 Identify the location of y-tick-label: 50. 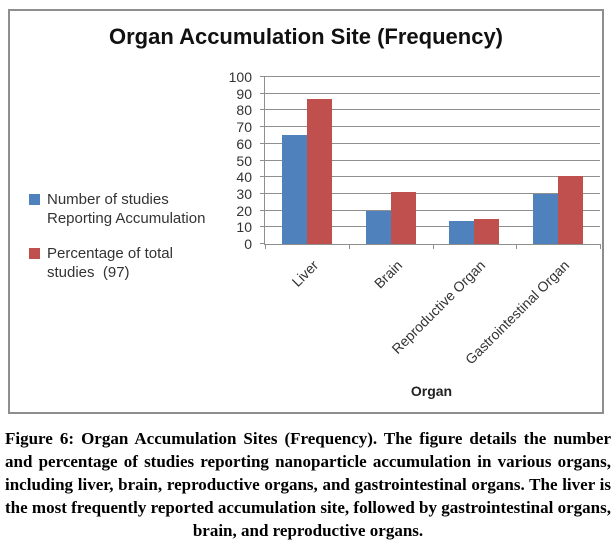
(244, 160).